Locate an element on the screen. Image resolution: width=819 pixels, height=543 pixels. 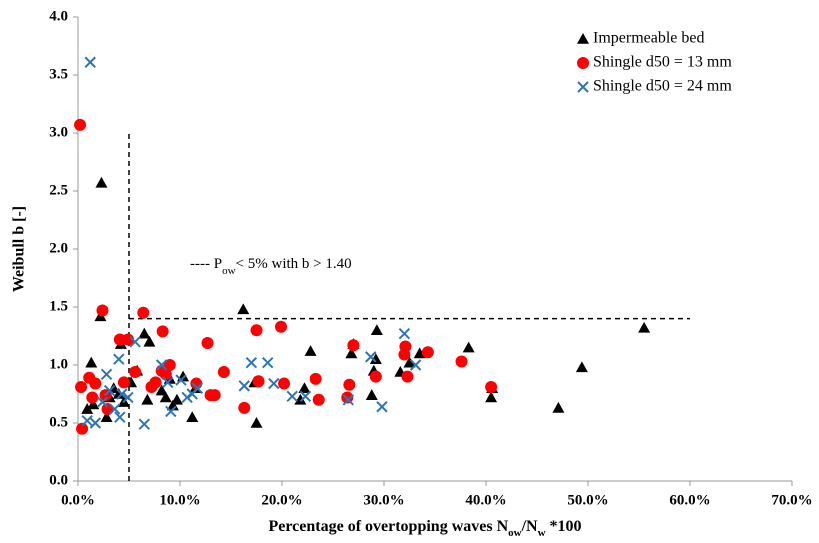
annotation-part: ---- P is located at coordinates (206, 264).